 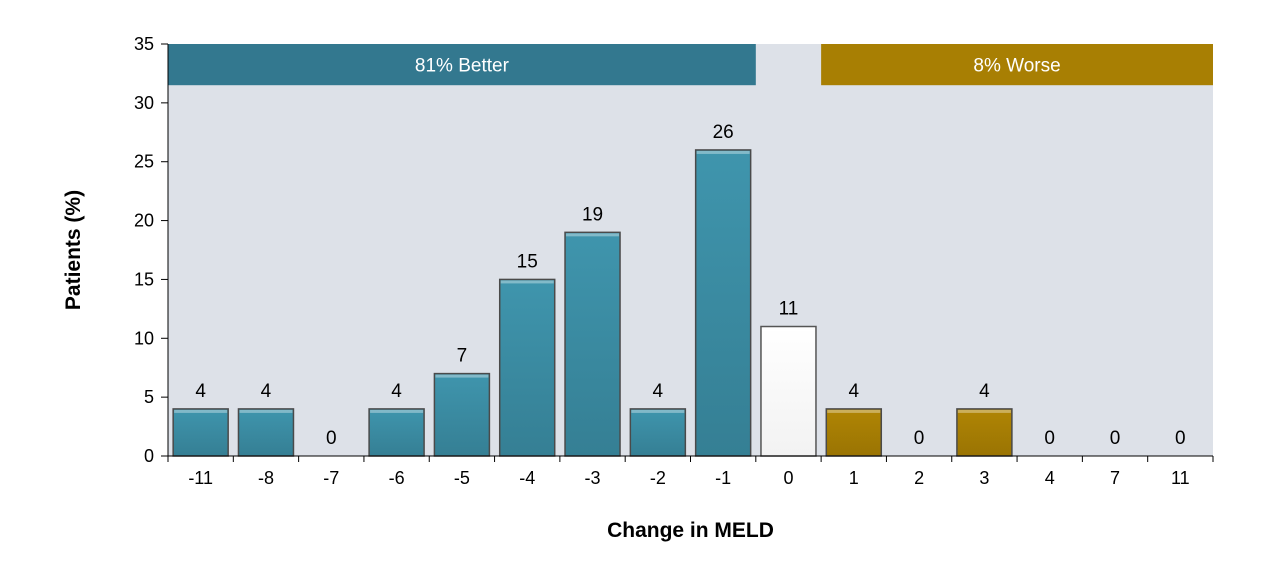 I want to click on data-label--8: 4, so click(x=266, y=391).